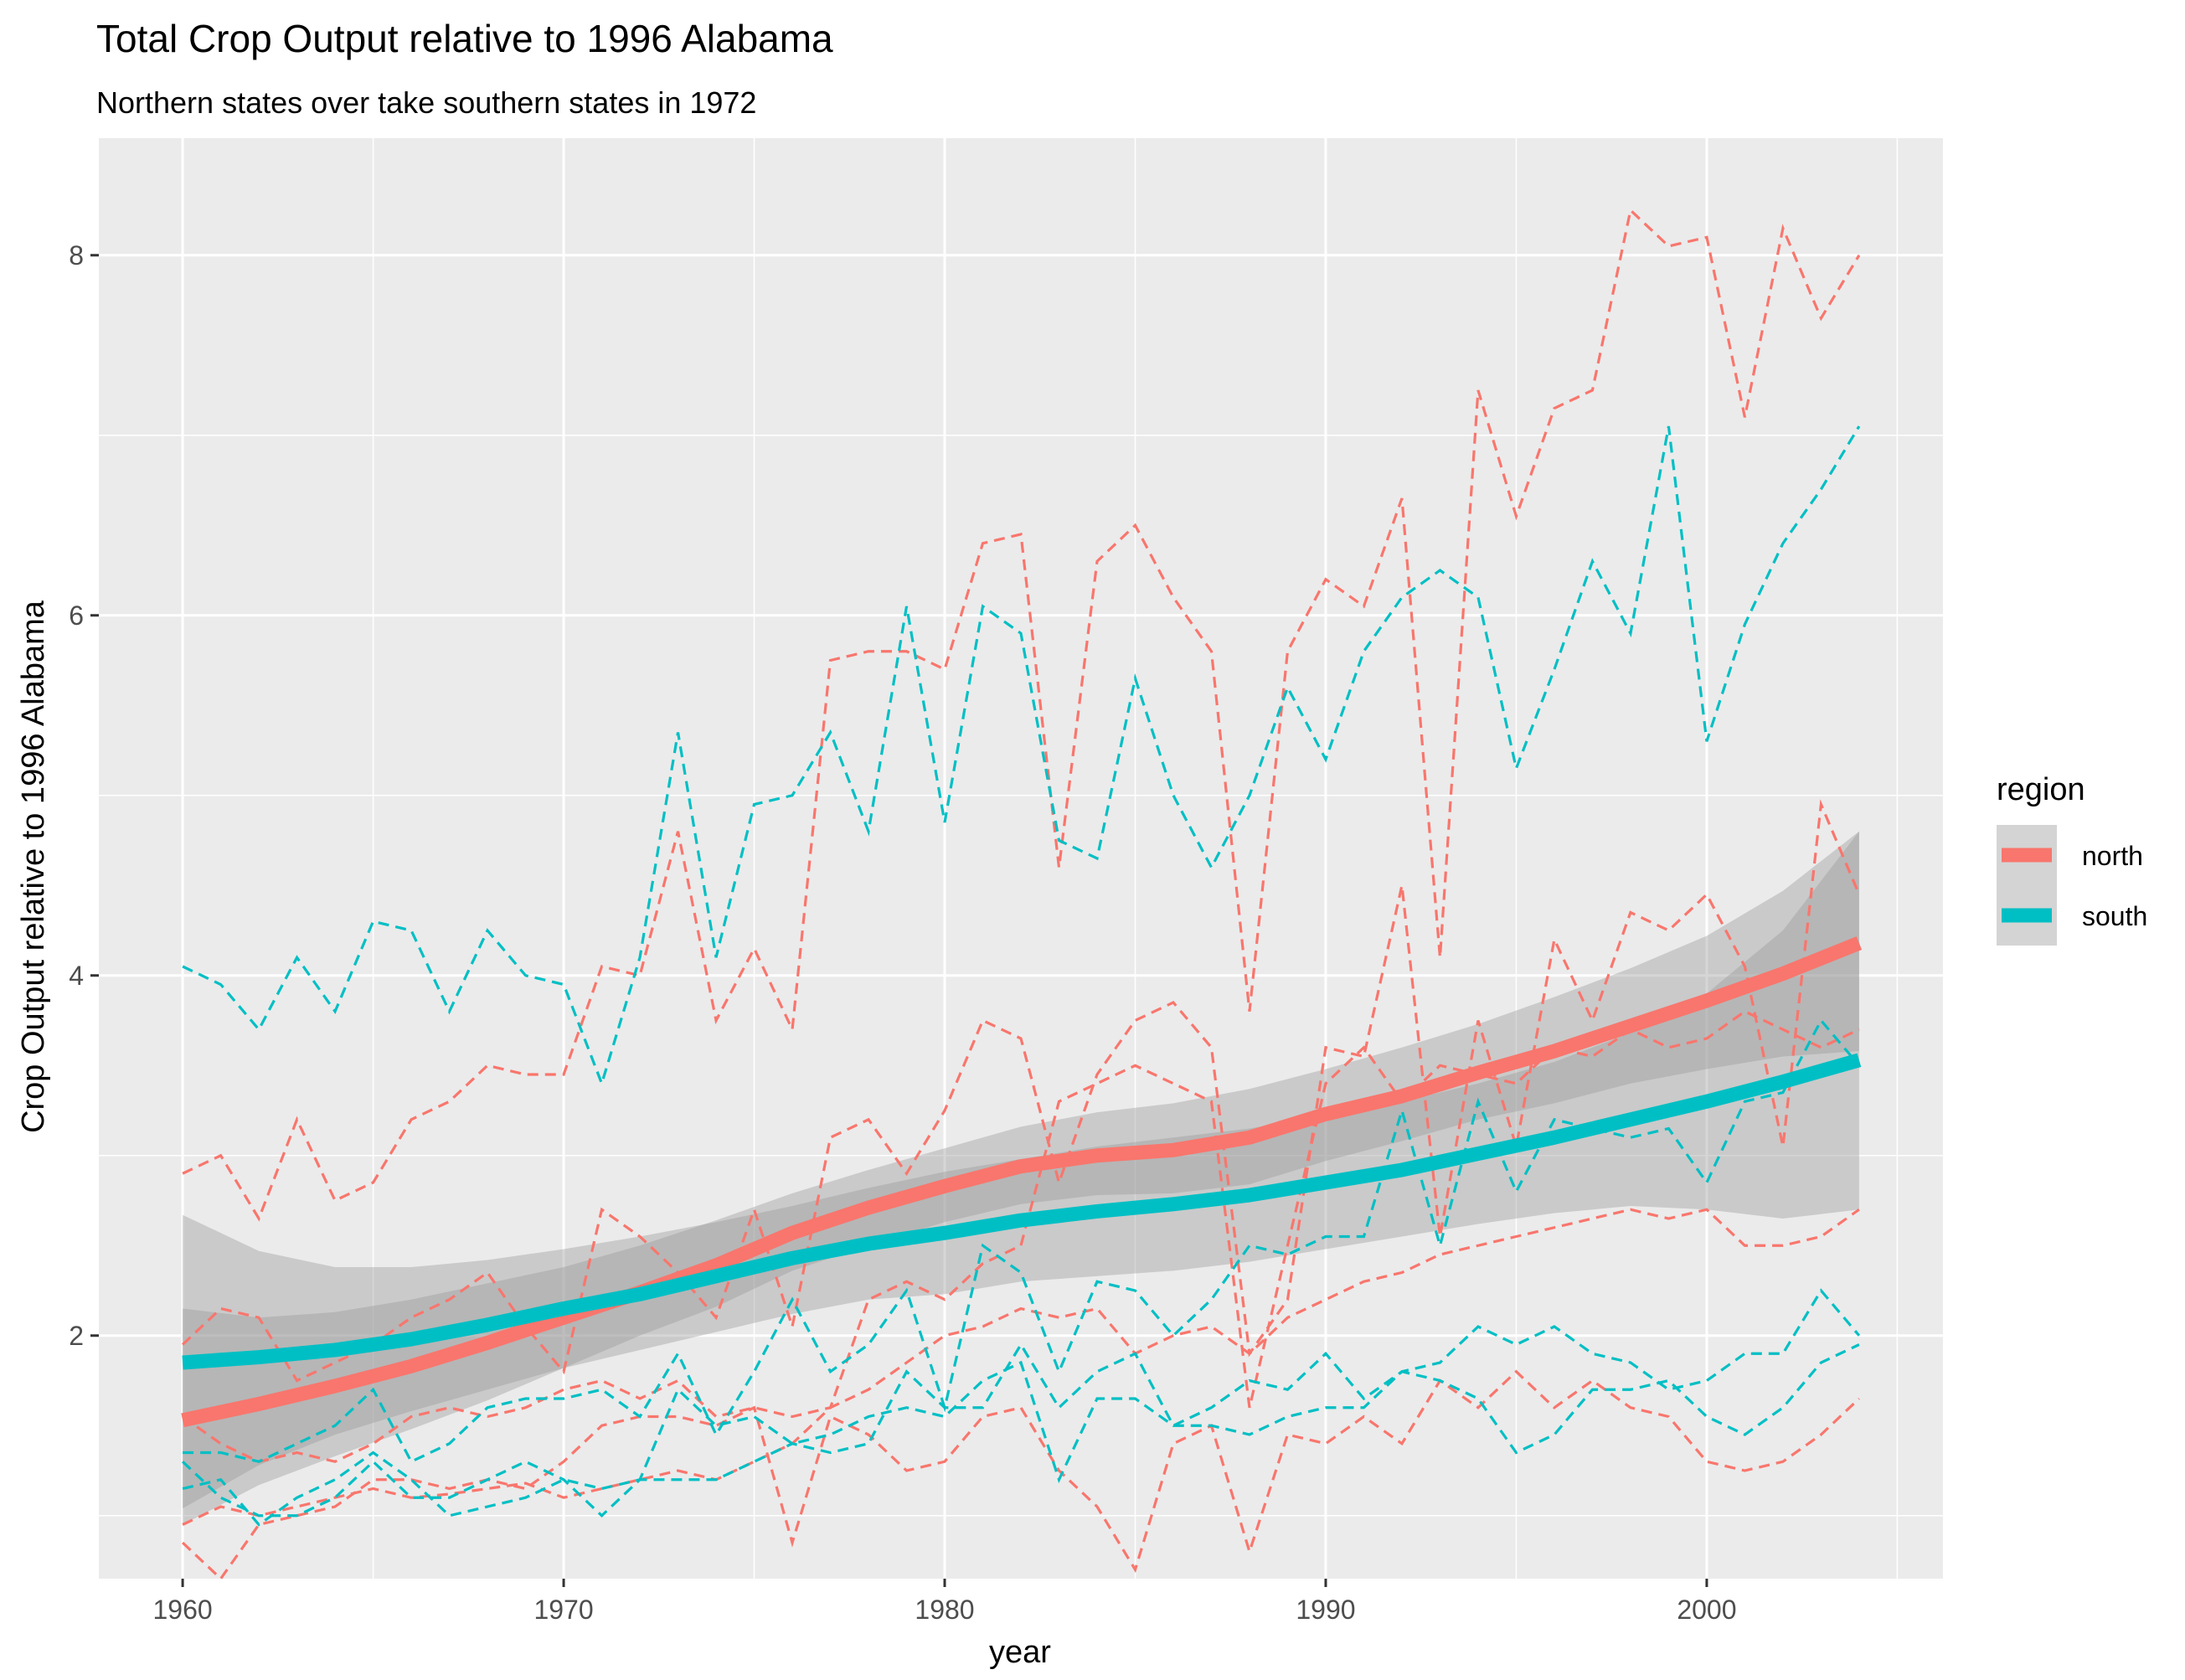  I want to click on smooth-line-south, so click(1022, 1212).